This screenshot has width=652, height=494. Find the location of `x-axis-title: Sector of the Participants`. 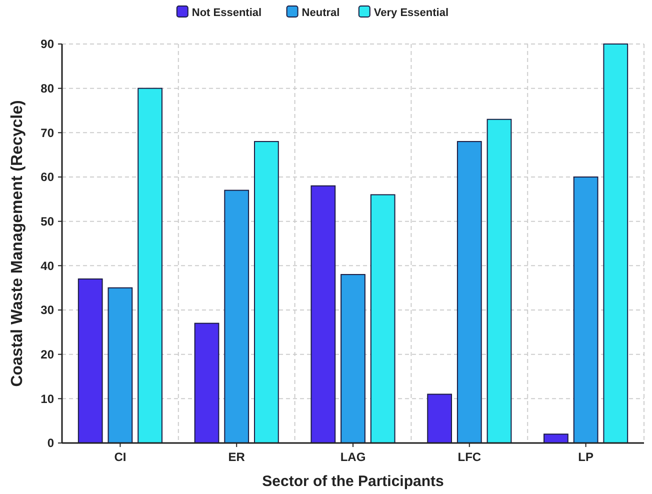

x-axis-title: Sector of the Participants is located at coordinates (353, 481).